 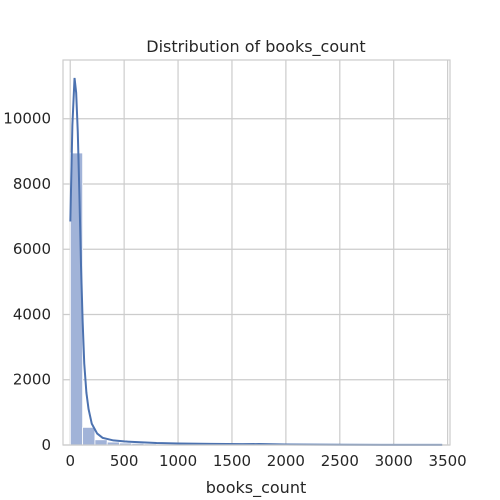 What do you see at coordinates (394, 461) in the screenshot?
I see `x-tick-label: 3000` at bounding box center [394, 461].